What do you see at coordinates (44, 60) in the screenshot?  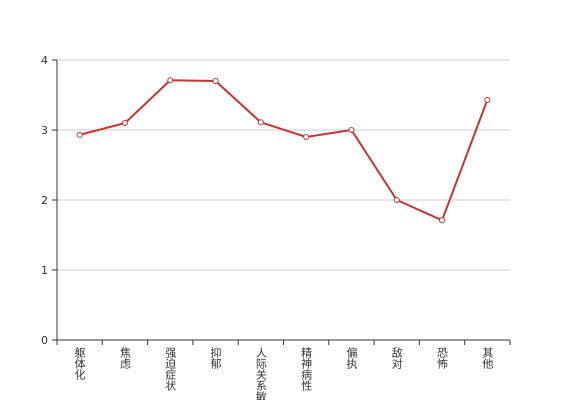 I see `y-tick-label: 4` at bounding box center [44, 60].